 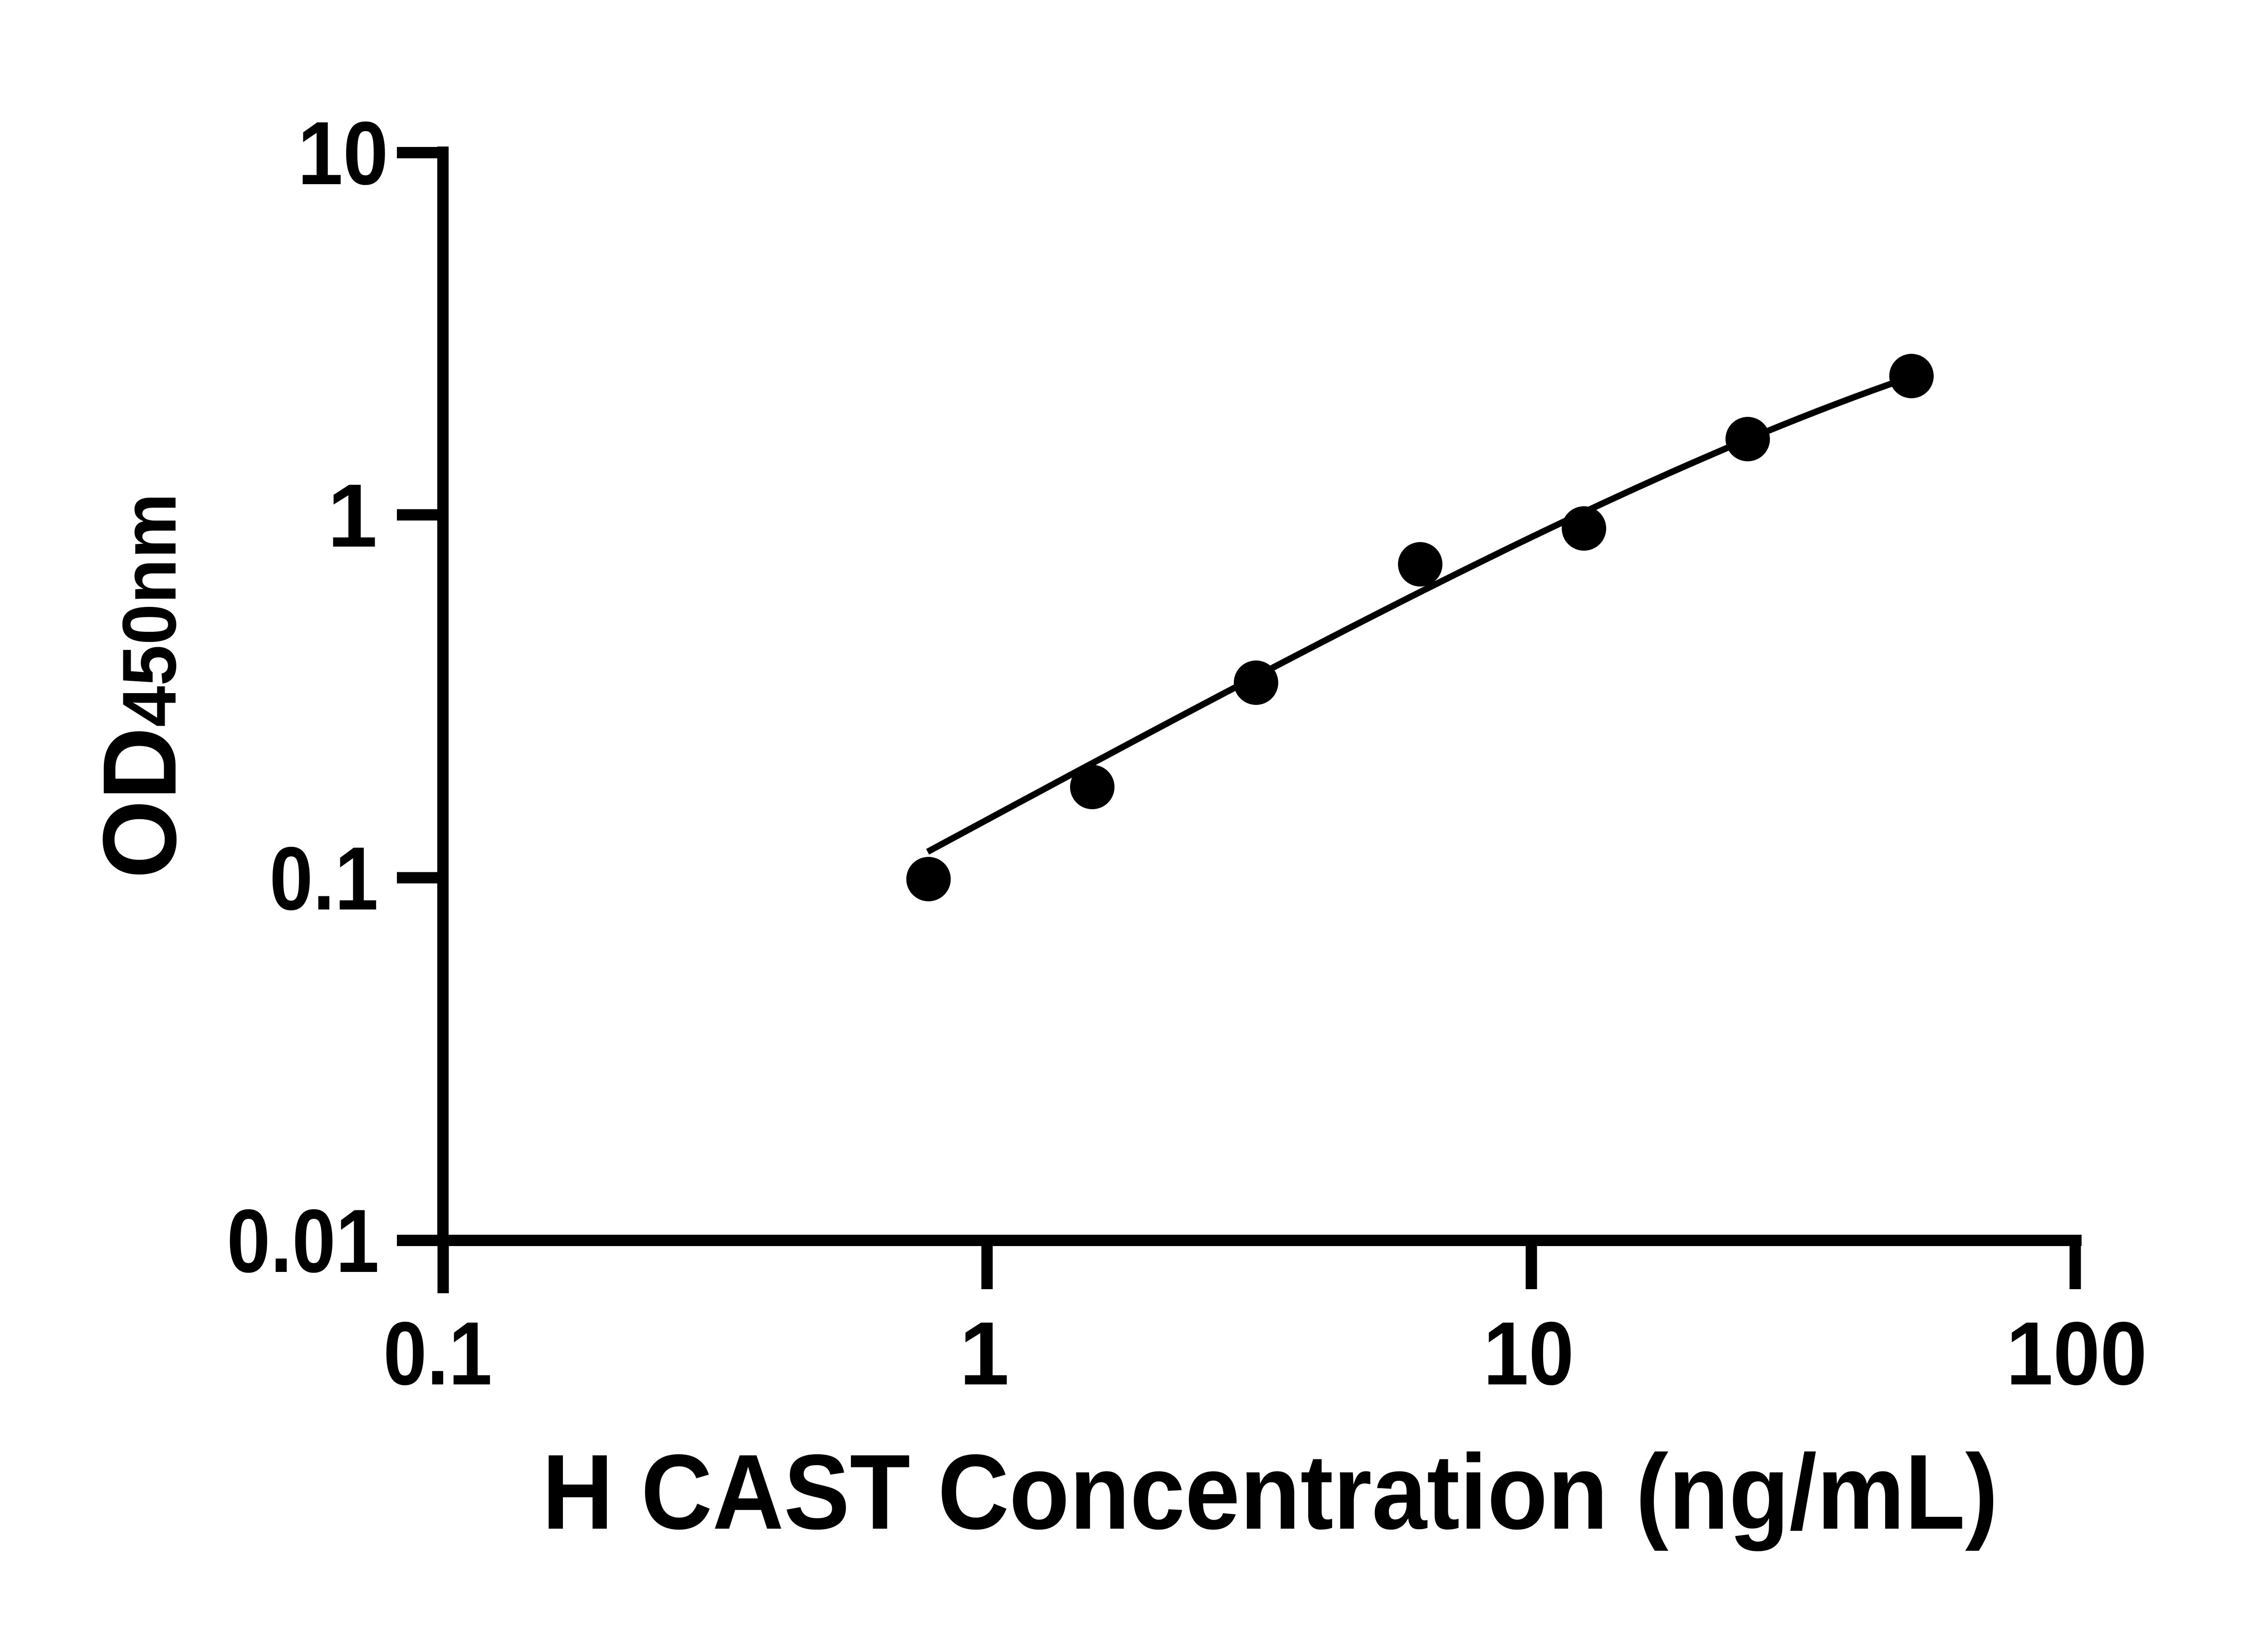 I want to click on svg-text: H CAST Concentration (ng/mL), so click(x=1270, y=1491).